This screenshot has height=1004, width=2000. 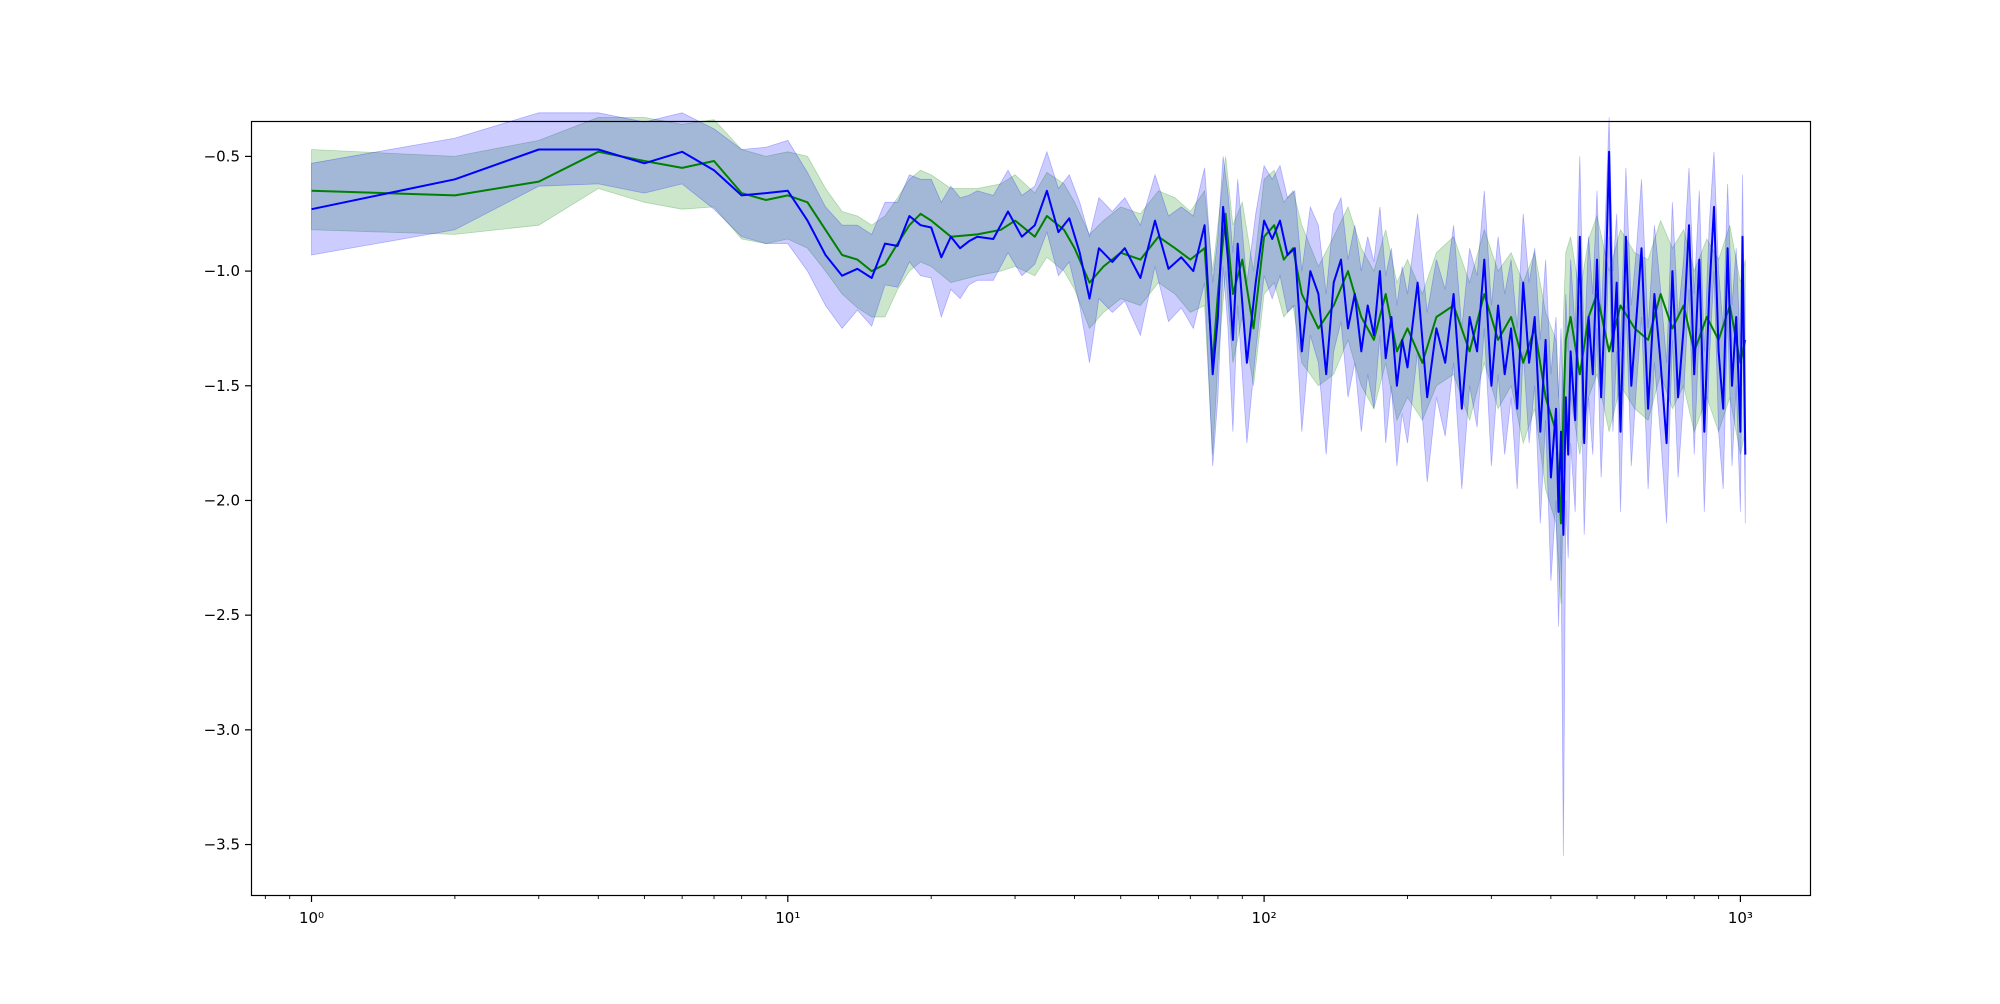 What do you see at coordinates (1740, 918) in the screenshot?
I see `x-tick-label: 10³` at bounding box center [1740, 918].